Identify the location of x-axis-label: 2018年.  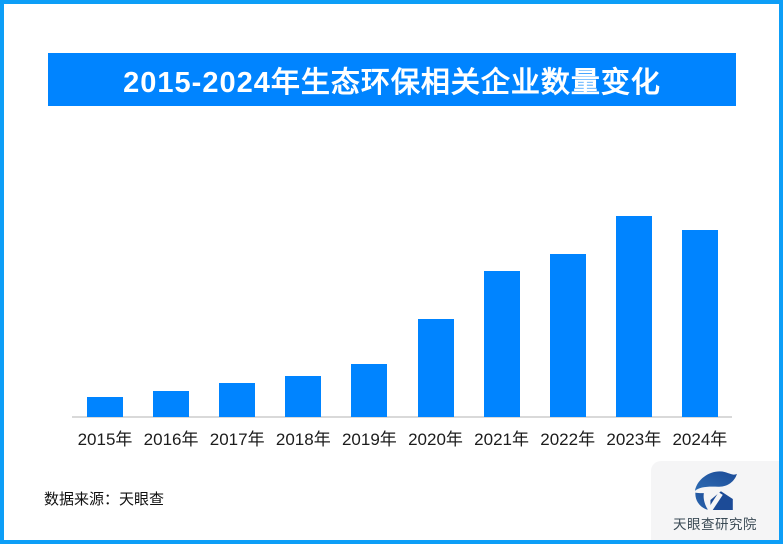
(303, 439).